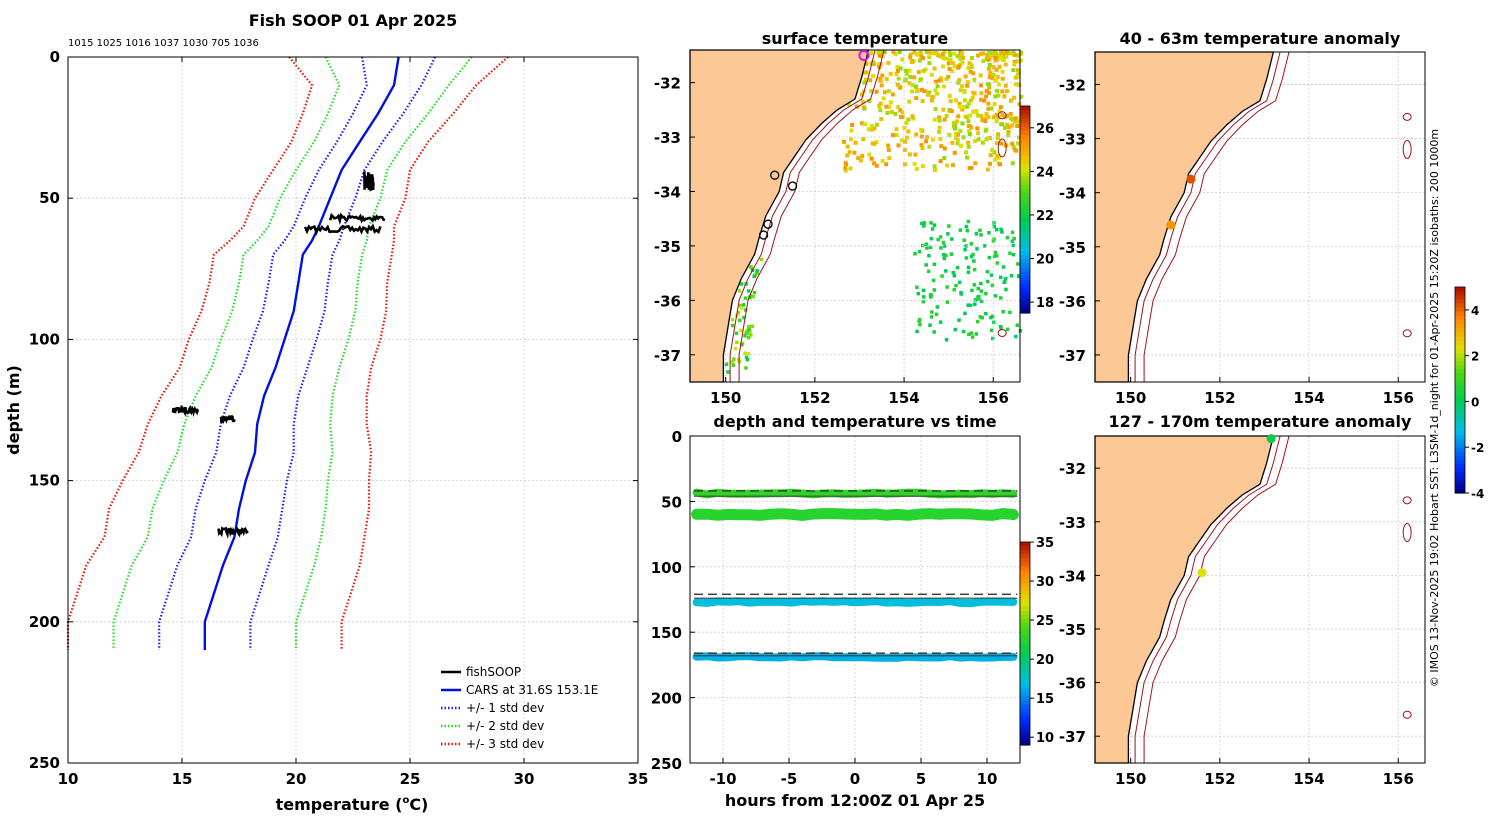 Image resolution: width=1500 pixels, height=820 pixels. What do you see at coordinates (768, 224) in the screenshot?
I see `track-marker` at bounding box center [768, 224].